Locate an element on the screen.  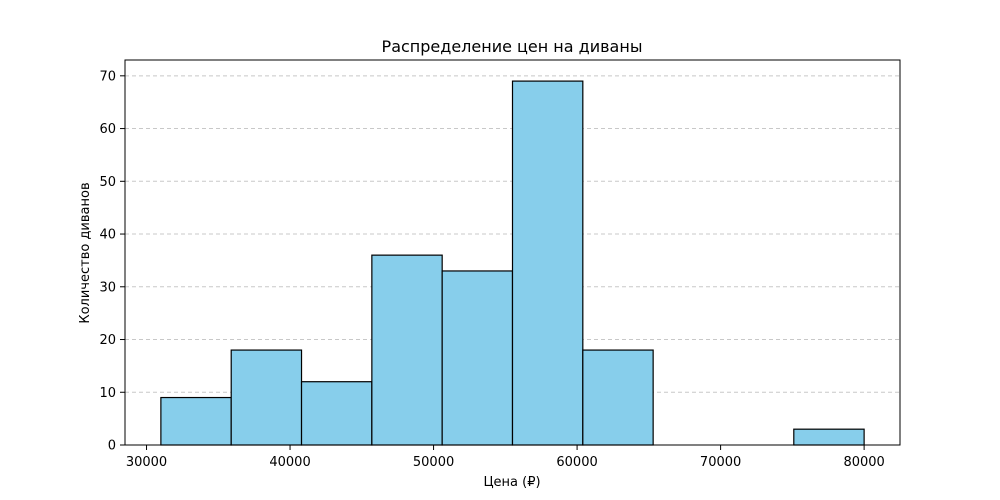
y-tick-label: 40 is located at coordinates (107, 235).